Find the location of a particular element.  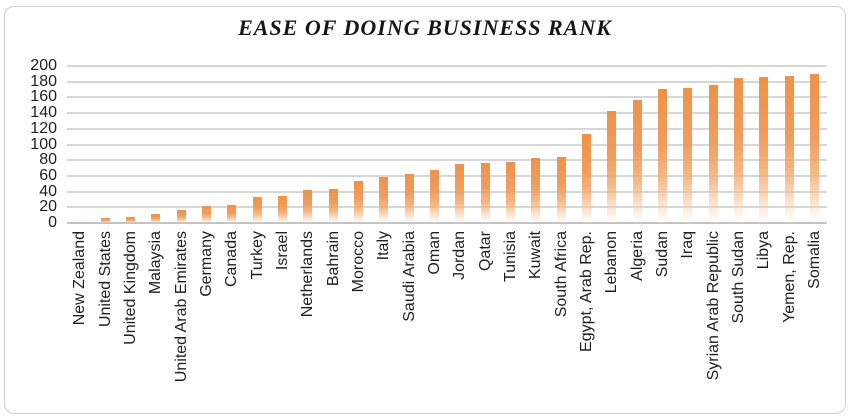

chart-title: EASE OF DOING BUSINESS RANK is located at coordinates (425, 27).